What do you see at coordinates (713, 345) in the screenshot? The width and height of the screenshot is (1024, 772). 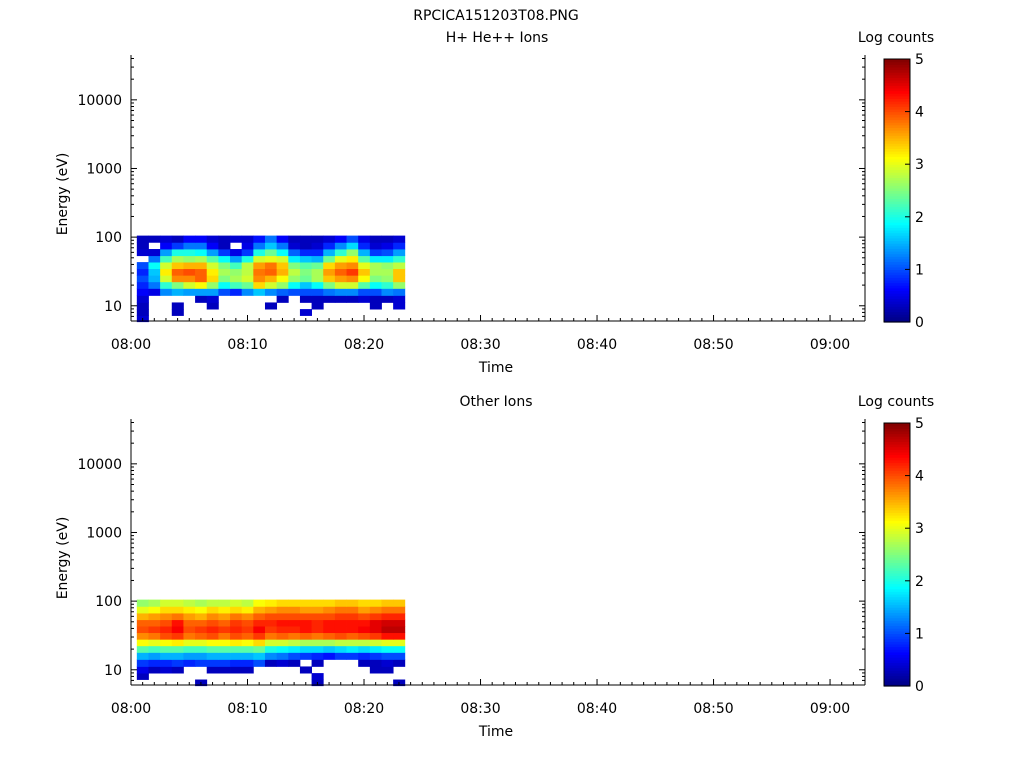 I see `x-tick-label: 08:50` at bounding box center [713, 345].